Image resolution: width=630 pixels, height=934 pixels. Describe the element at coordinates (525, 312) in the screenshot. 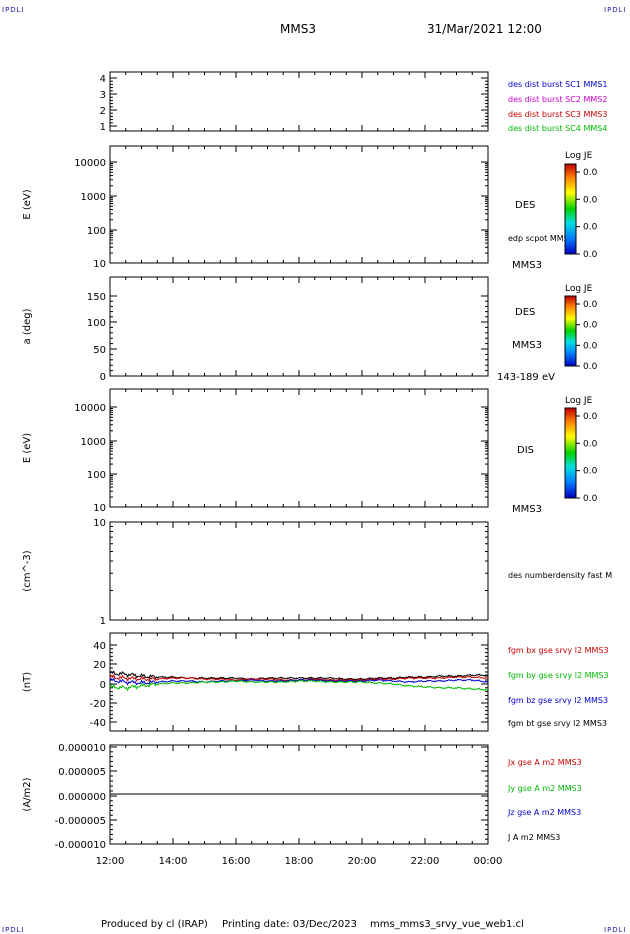

I see `p3-side-label: DES` at that location.